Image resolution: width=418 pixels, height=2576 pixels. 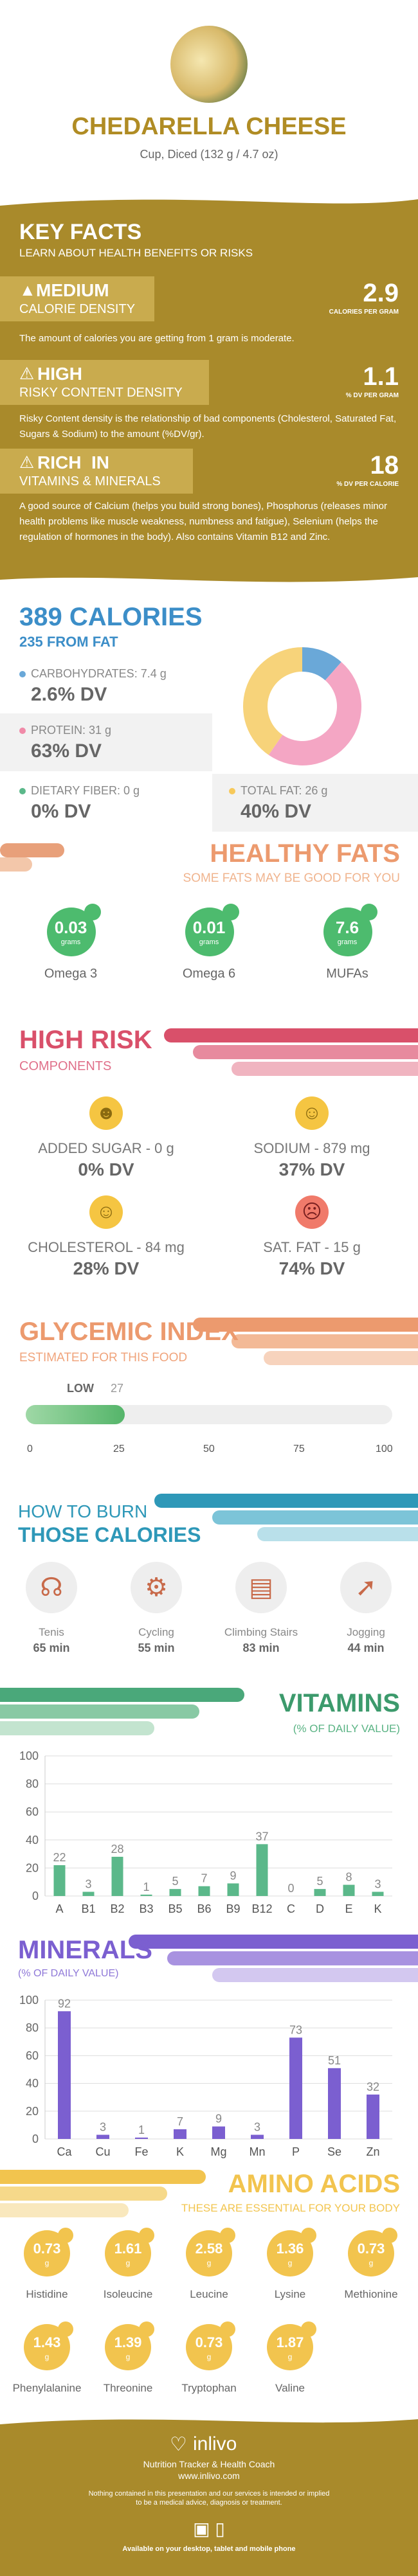 I want to click on heart-logo-icon: ♡, so click(x=178, y=2444).